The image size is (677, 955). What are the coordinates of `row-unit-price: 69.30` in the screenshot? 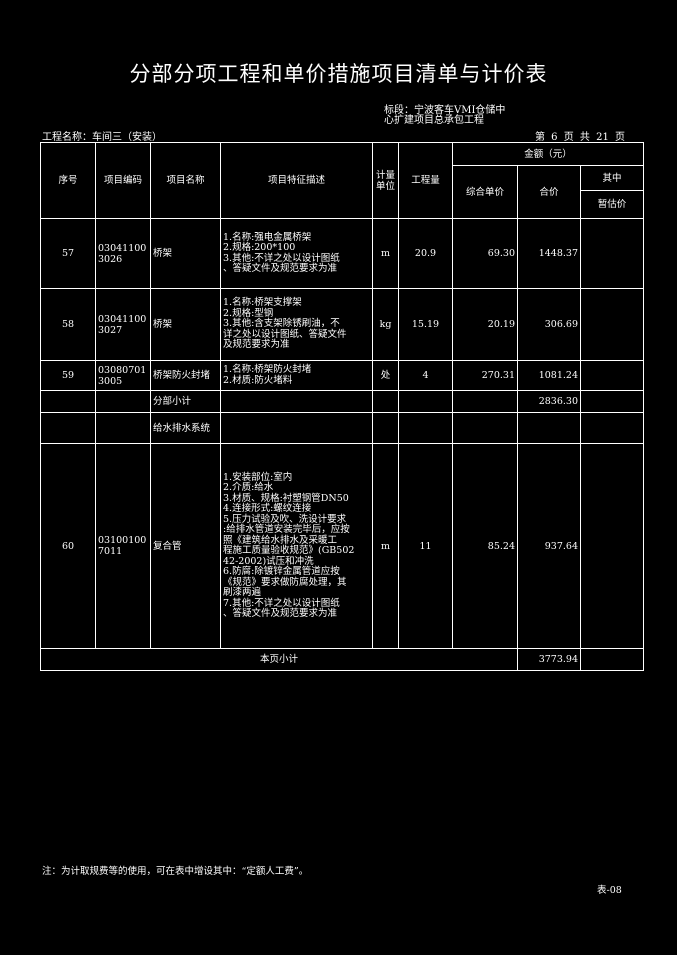 It's located at (485, 253).